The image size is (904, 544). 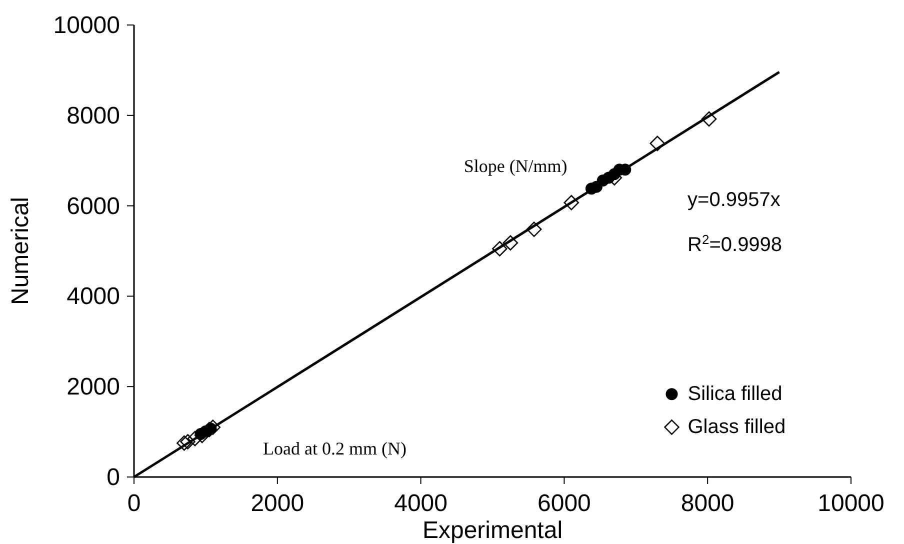 What do you see at coordinates (93, 387) in the screenshot?
I see `y-tick-label: 2000` at bounding box center [93, 387].